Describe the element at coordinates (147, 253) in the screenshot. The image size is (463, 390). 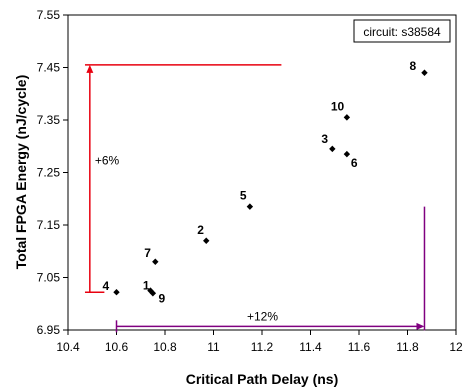
I see `point-label: 7` at that location.